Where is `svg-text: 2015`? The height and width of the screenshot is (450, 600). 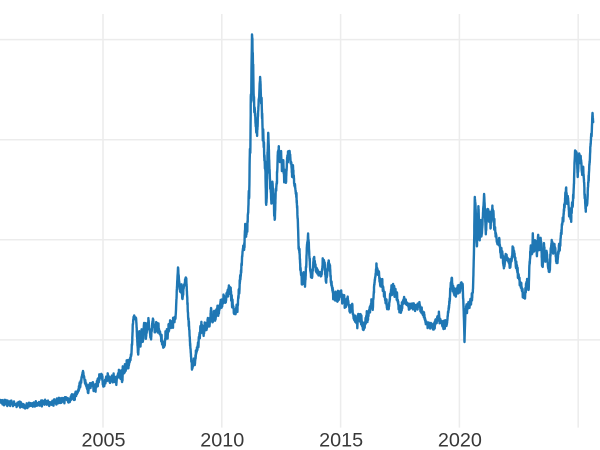 svg-text: 2015 is located at coordinates (341, 440).